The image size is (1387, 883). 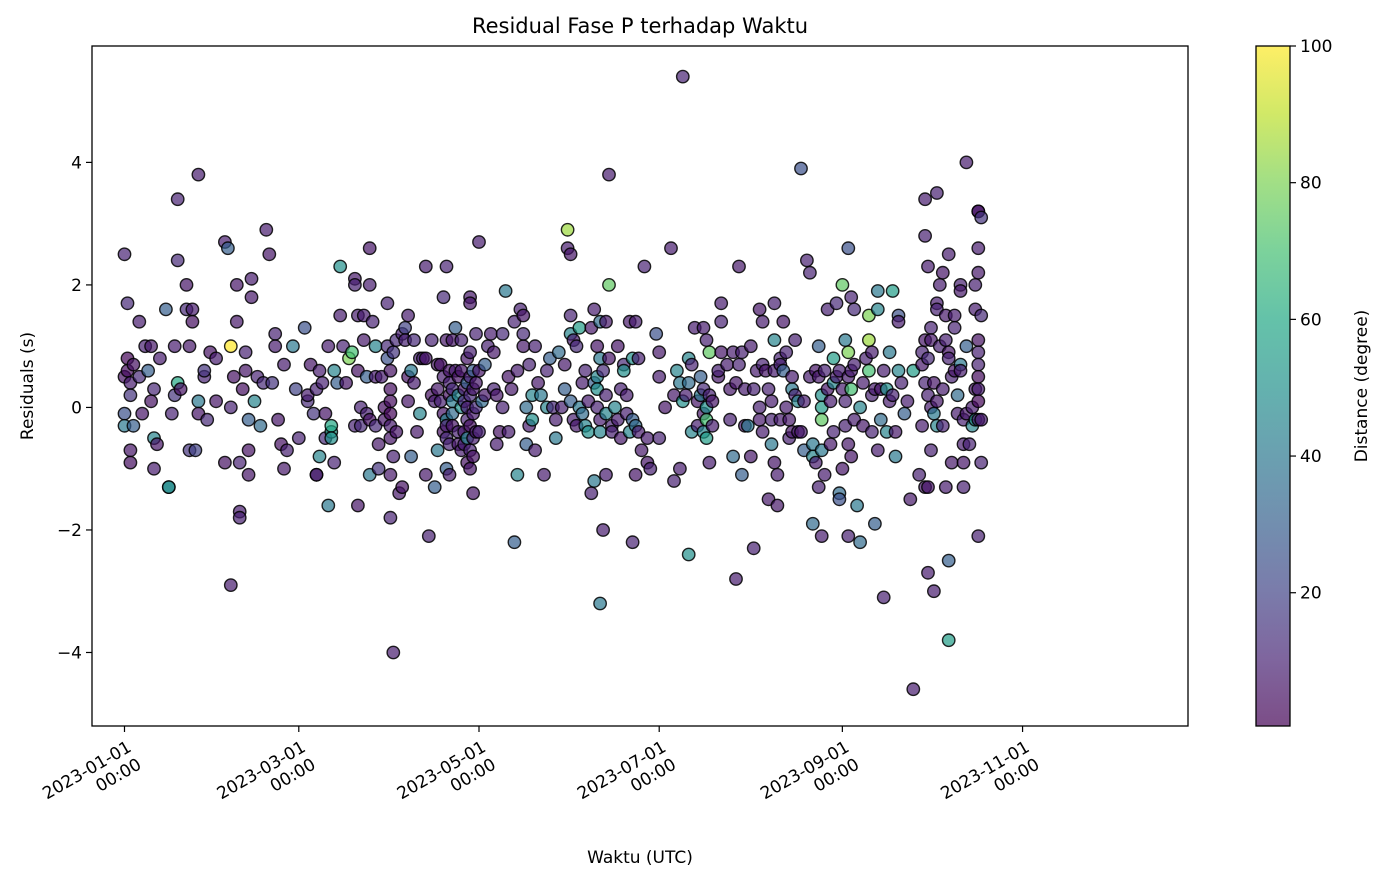 I want to click on y-tick-label: 2, so click(x=76, y=286).